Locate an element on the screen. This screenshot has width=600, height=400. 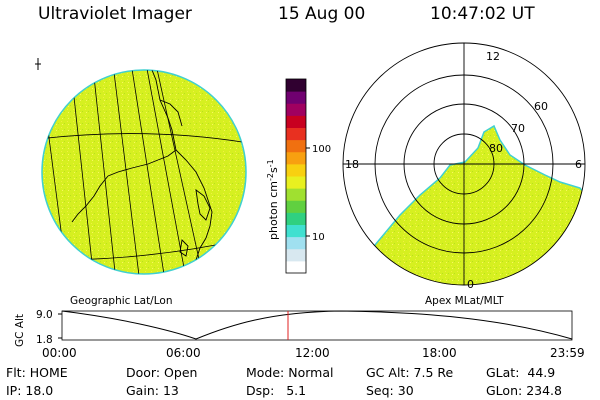
gain-label: Gain: is located at coordinates (142, 390).